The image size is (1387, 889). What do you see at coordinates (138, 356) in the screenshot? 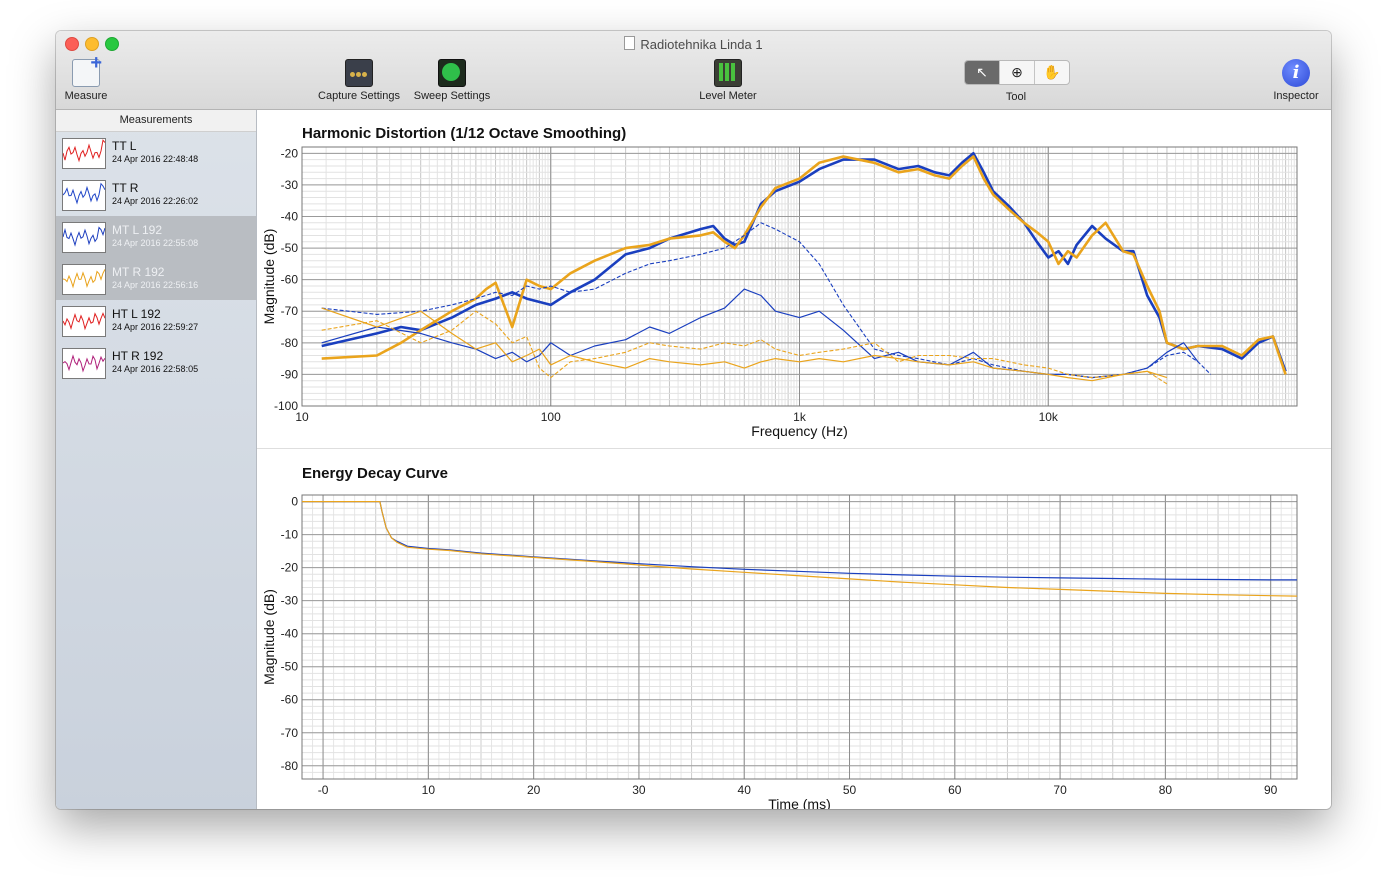
I see `measurement-name: HT R 192` at bounding box center [138, 356].